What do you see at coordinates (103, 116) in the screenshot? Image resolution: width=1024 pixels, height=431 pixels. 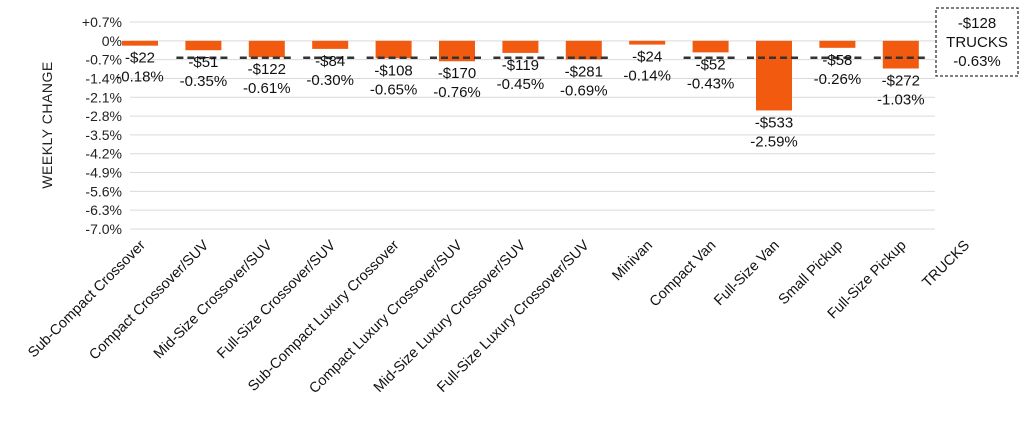 I see `y-tick-label: -2.8%` at bounding box center [103, 116].